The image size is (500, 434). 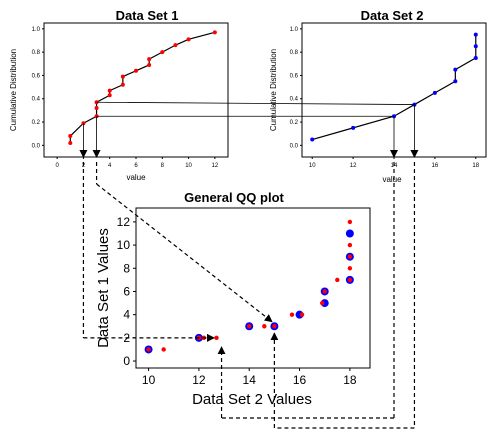 I want to click on chart-2-title: Data Set 2, so click(x=392, y=15).